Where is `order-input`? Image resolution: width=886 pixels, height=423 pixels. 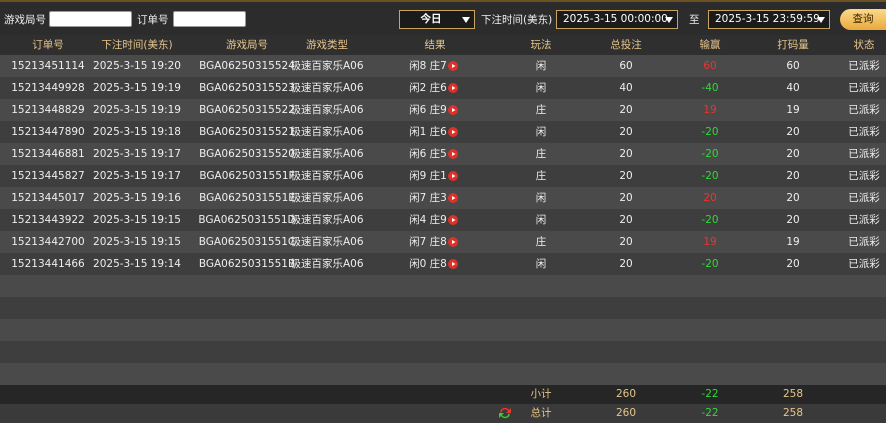
order-input is located at coordinates (209, 19).